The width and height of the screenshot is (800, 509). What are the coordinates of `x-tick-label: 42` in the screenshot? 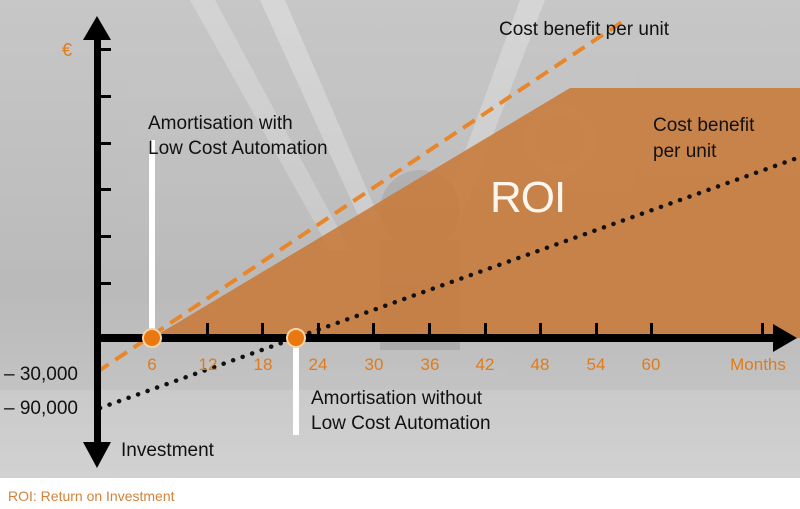 It's located at (485, 364).